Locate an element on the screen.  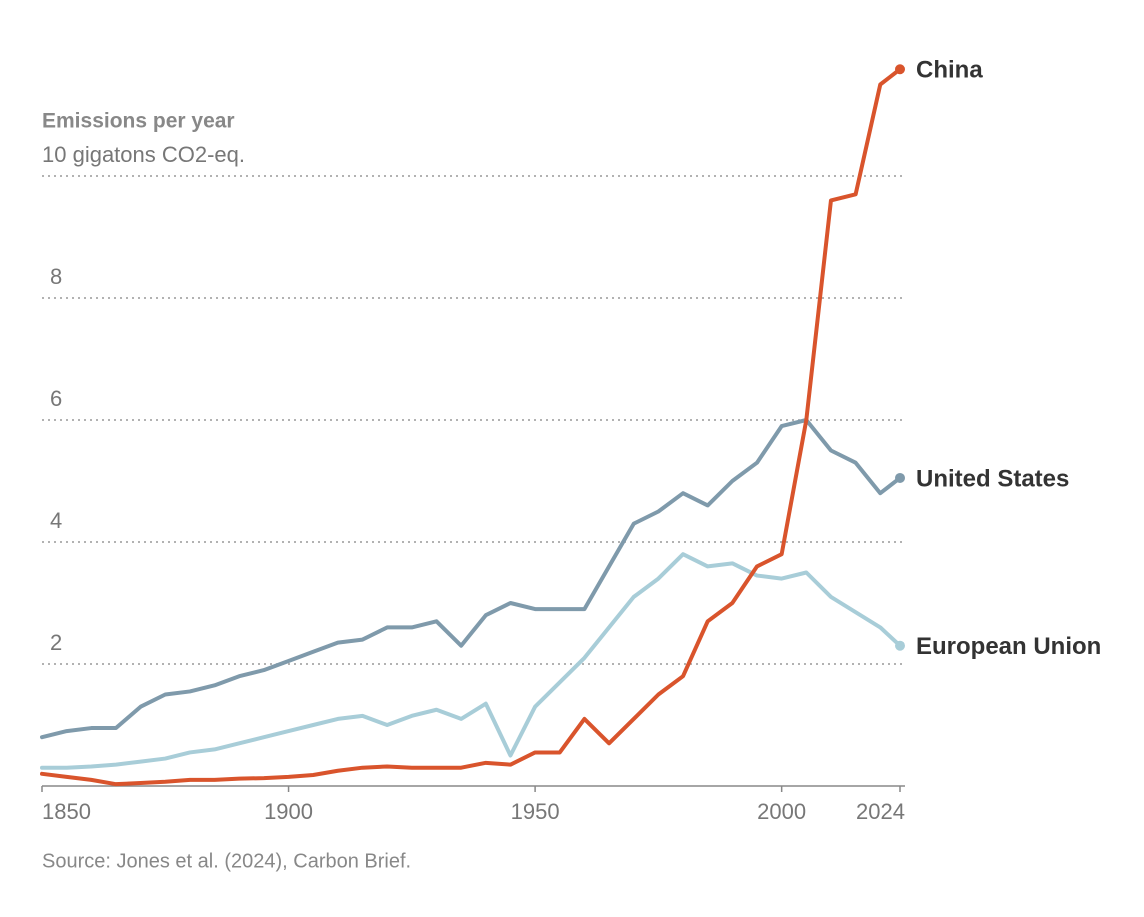
y-tick-label: 8 is located at coordinates (56, 276).